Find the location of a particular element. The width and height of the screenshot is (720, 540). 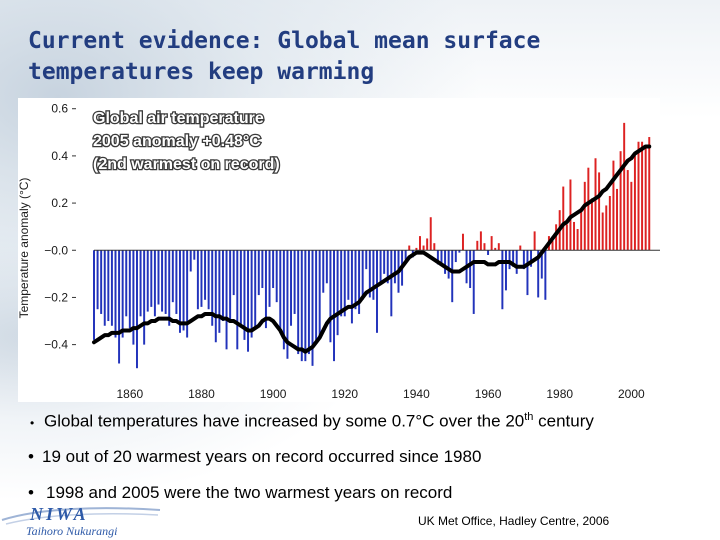

bar-1907 is located at coordinates (298, 302).